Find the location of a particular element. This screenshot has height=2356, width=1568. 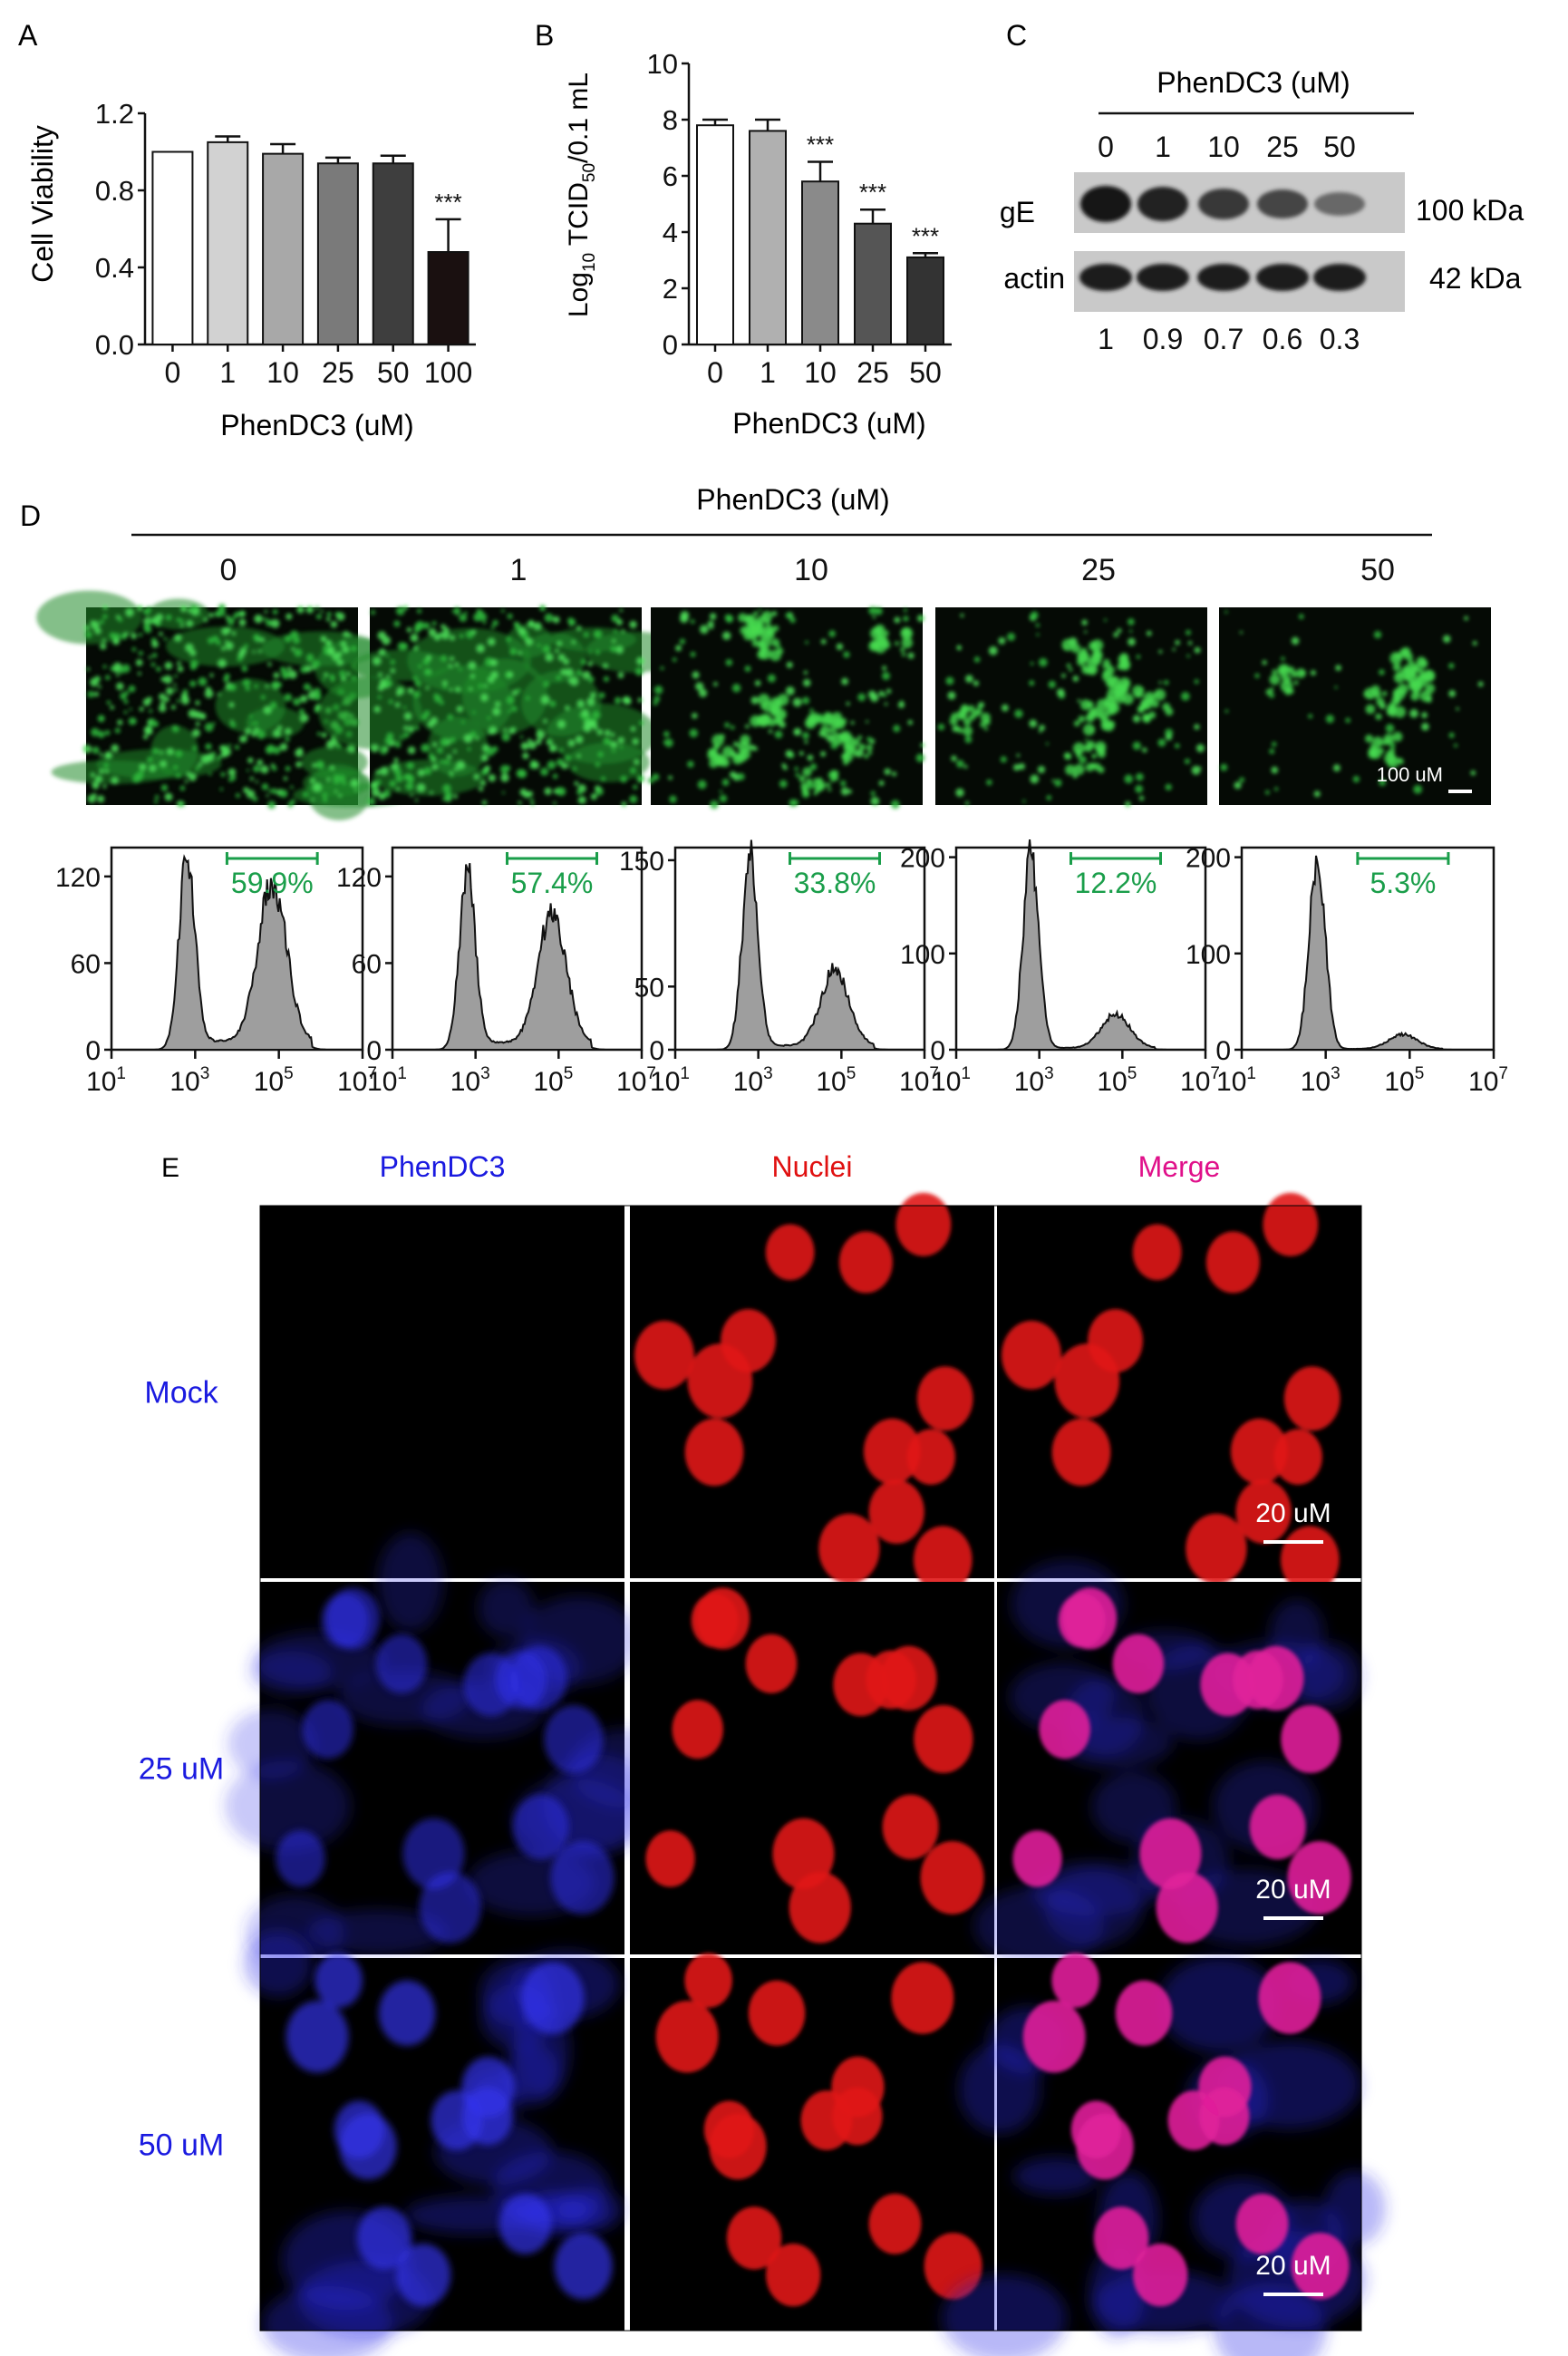

blot-lane-label: 1 is located at coordinates (1163, 147).